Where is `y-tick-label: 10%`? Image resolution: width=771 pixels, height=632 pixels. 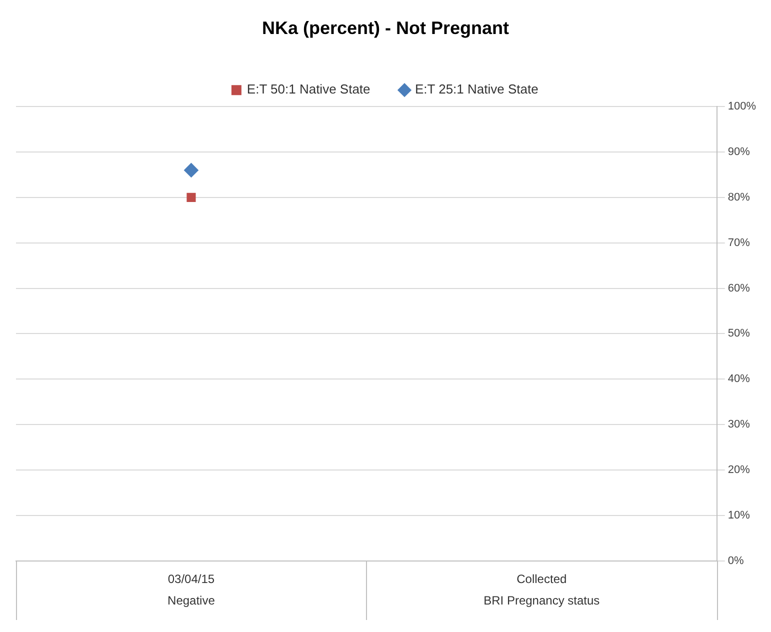 y-tick-label: 10% is located at coordinates (739, 515).